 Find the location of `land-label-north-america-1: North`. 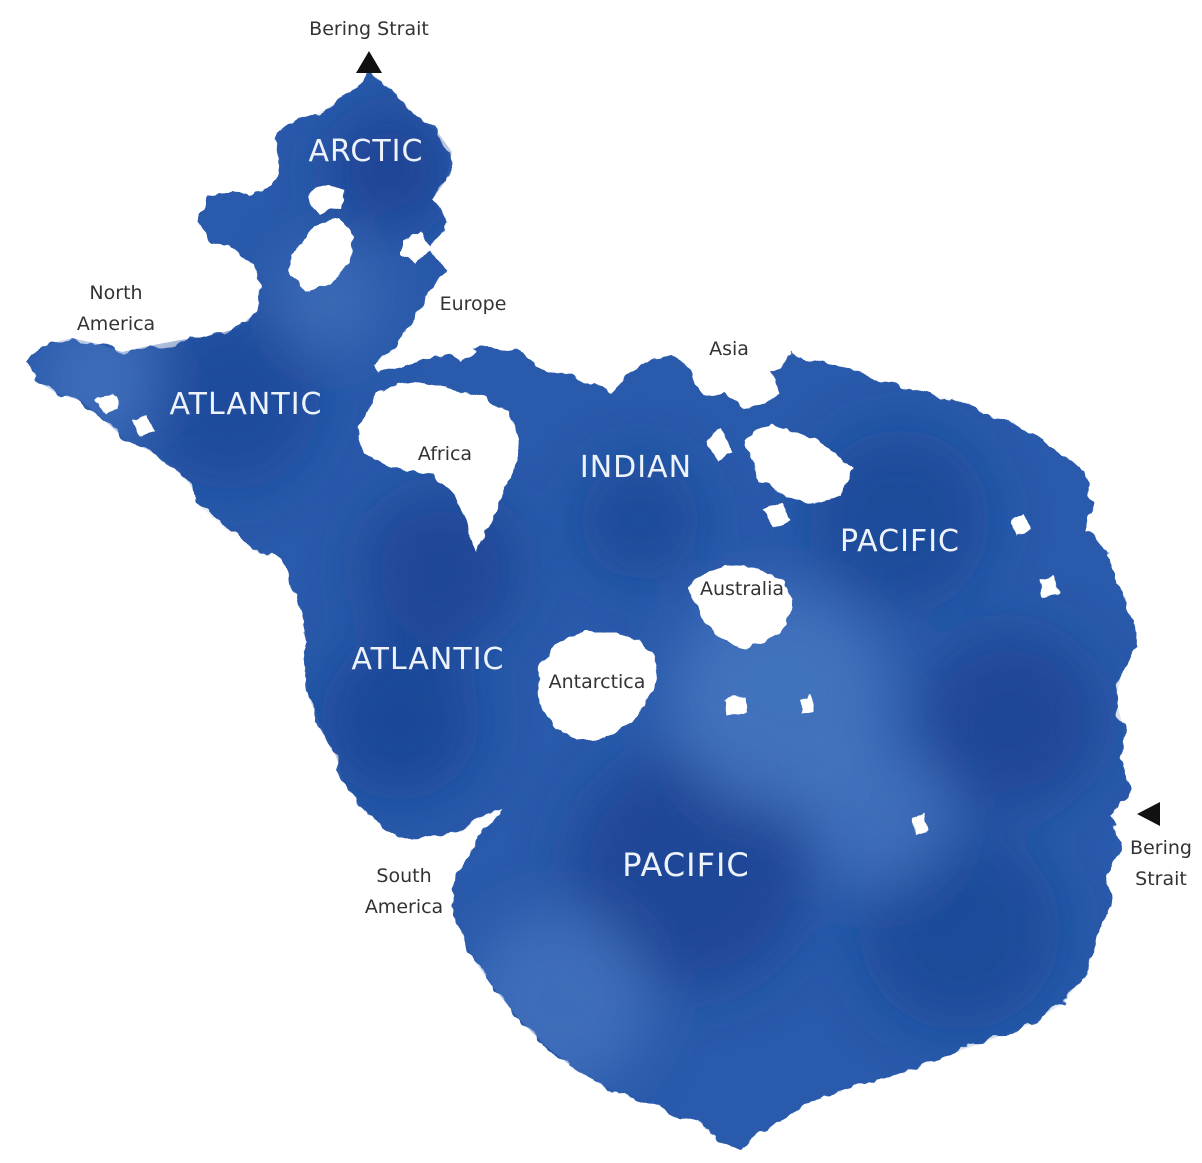

land-label-north-america-1: North is located at coordinates (115, 293).